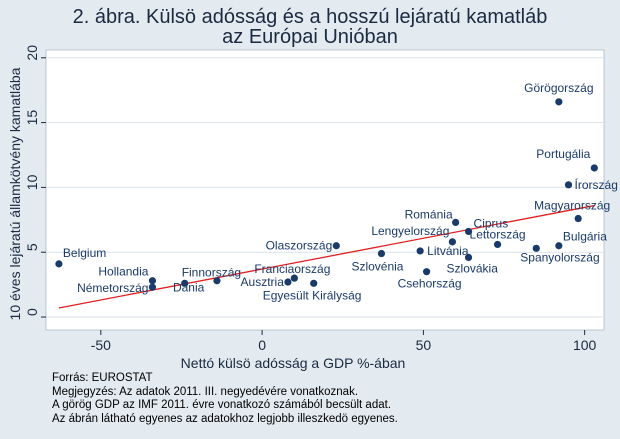 This screenshot has width=620, height=439. I want to click on point-label: Spanyolország, so click(559, 257).